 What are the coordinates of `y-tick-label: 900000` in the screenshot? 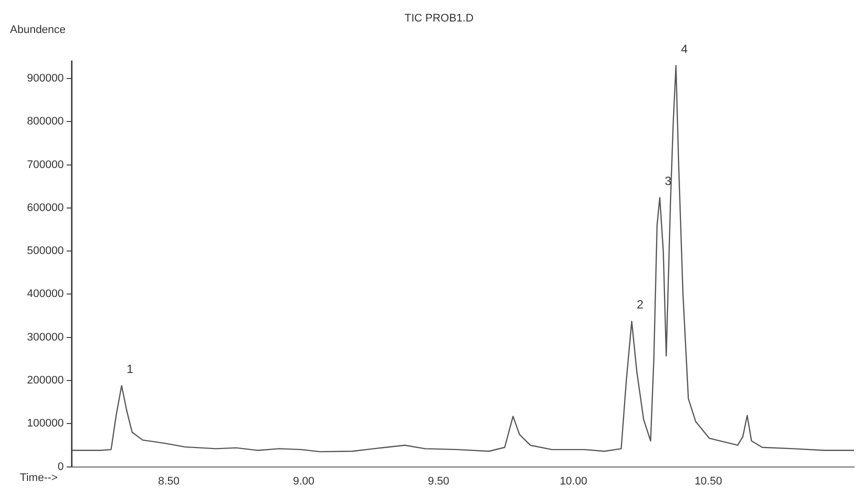 It's located at (45, 78).